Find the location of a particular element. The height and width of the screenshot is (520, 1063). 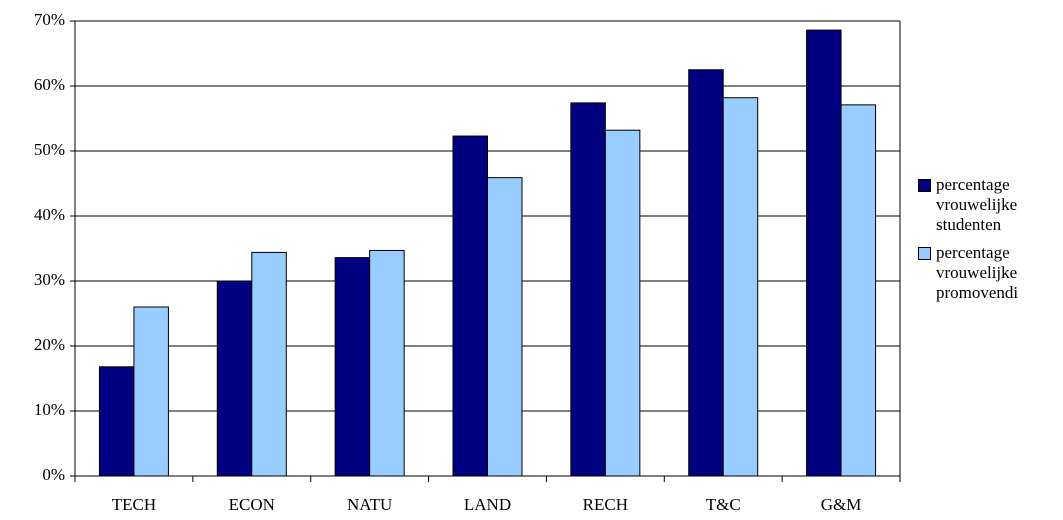

legend-label: percentage vrouwelijke studenten is located at coordinates (977, 204).